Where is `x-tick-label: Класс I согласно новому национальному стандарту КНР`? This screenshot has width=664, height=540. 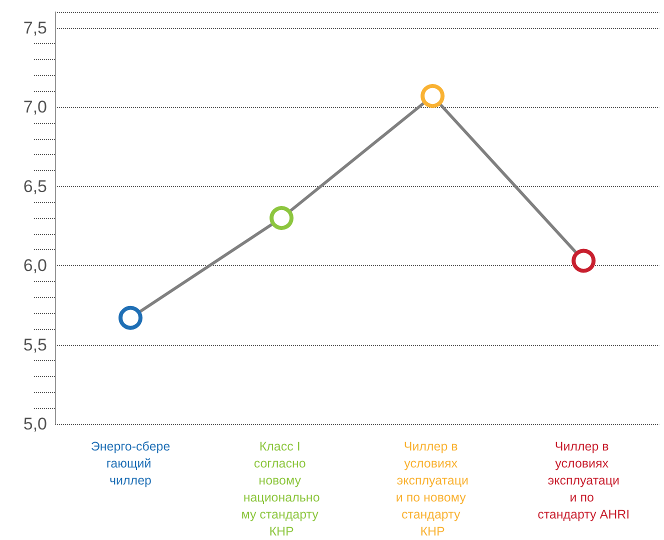 x-tick-label: Класс I согласно новому национальному стандарту КНР is located at coordinates (281, 489).